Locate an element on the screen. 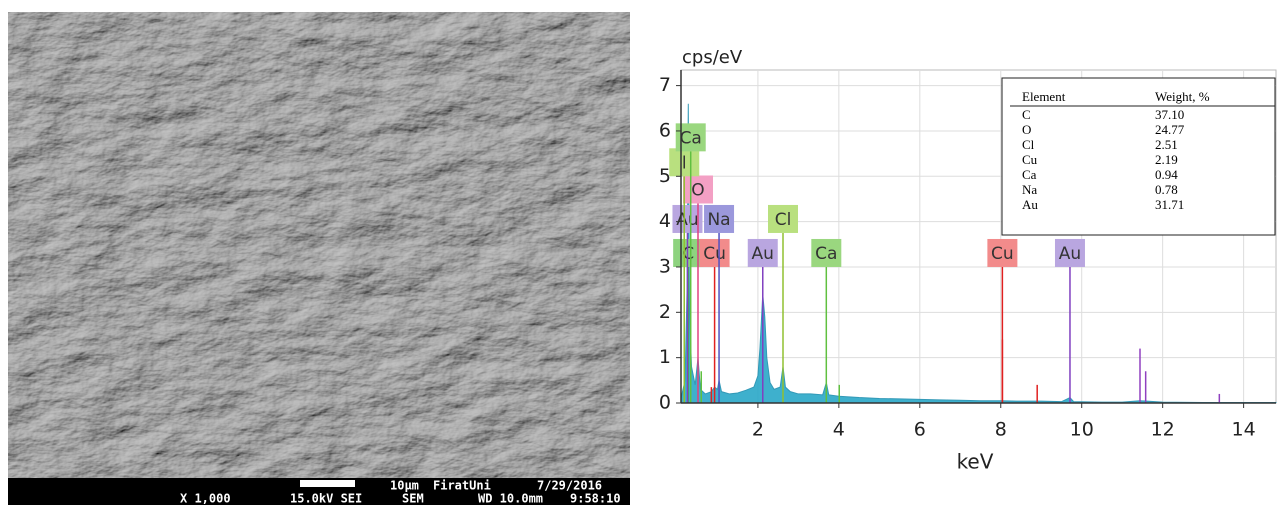 This screenshot has width=1279, height=509. date-label: 7/29/2016 is located at coordinates (569, 486).